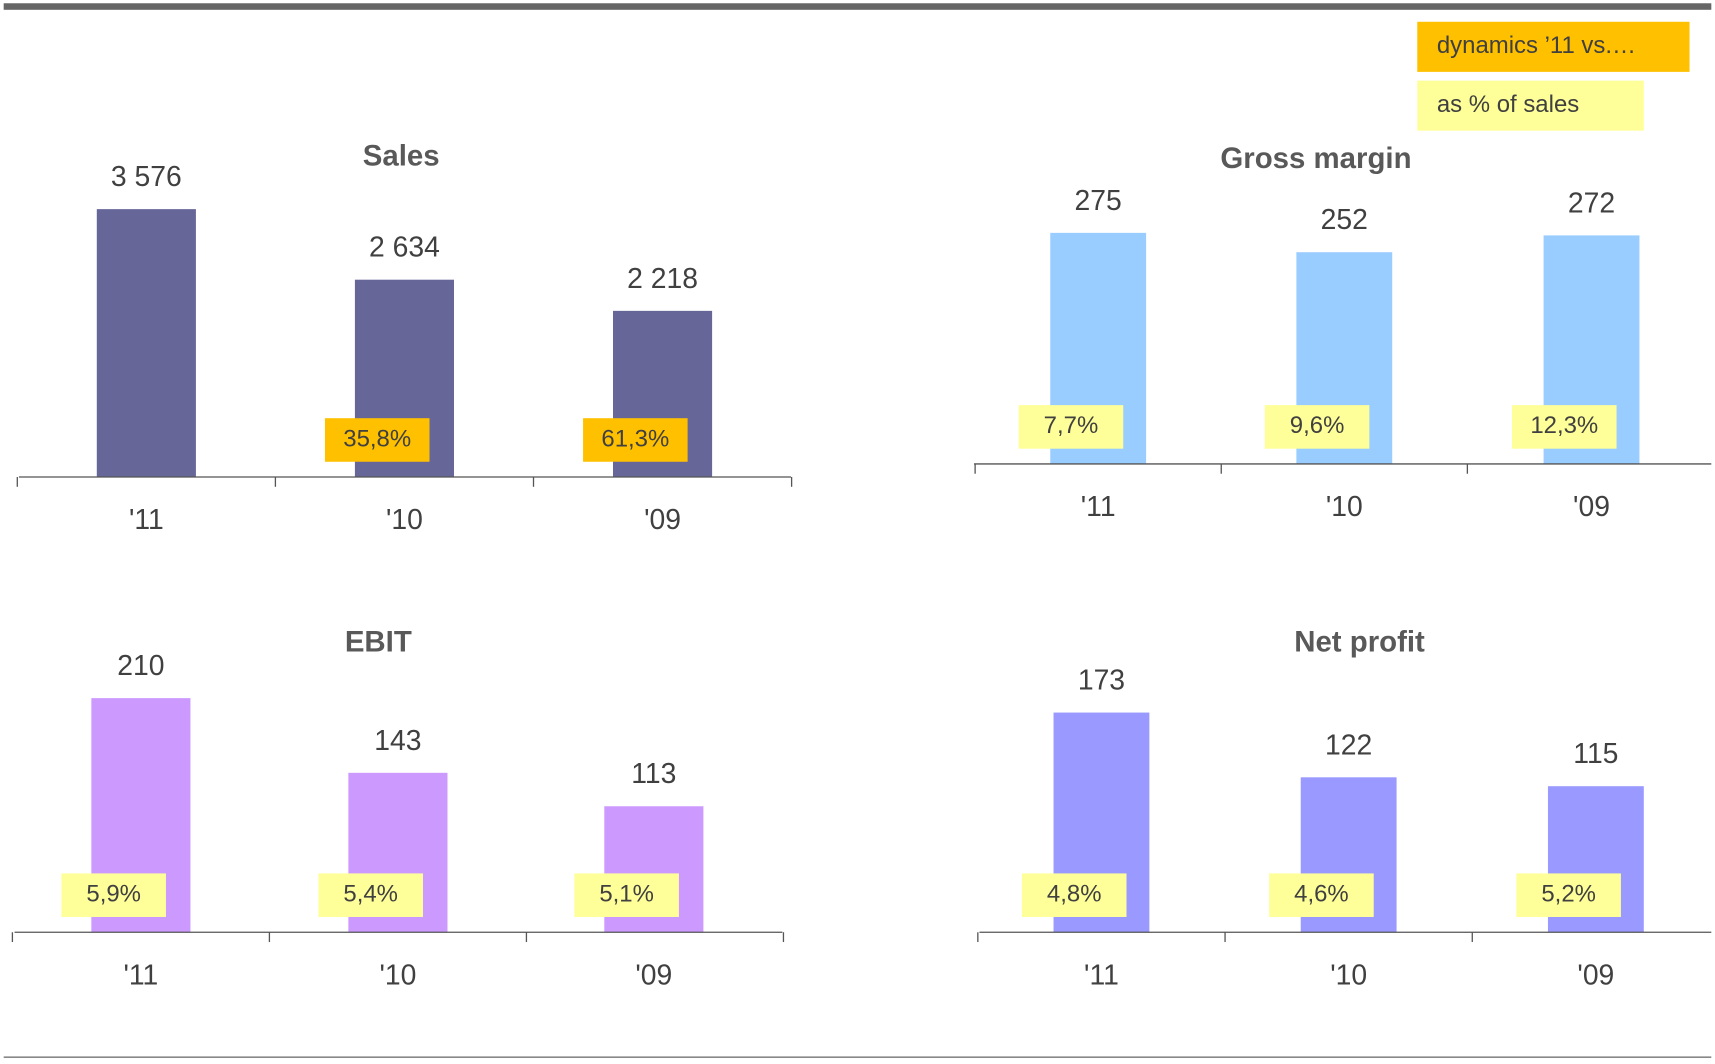 This screenshot has height=1064, width=1715. What do you see at coordinates (1101, 680) in the screenshot?
I see `value-label: 173` at bounding box center [1101, 680].